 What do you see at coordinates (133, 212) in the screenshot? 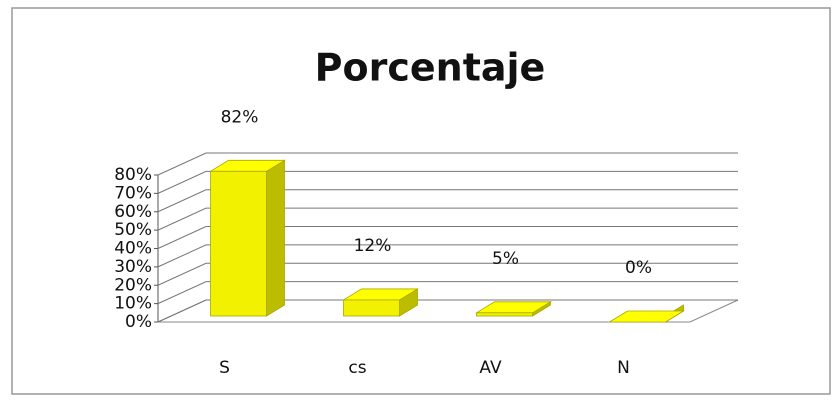
I see `y-tick-label: 60%` at bounding box center [133, 212].